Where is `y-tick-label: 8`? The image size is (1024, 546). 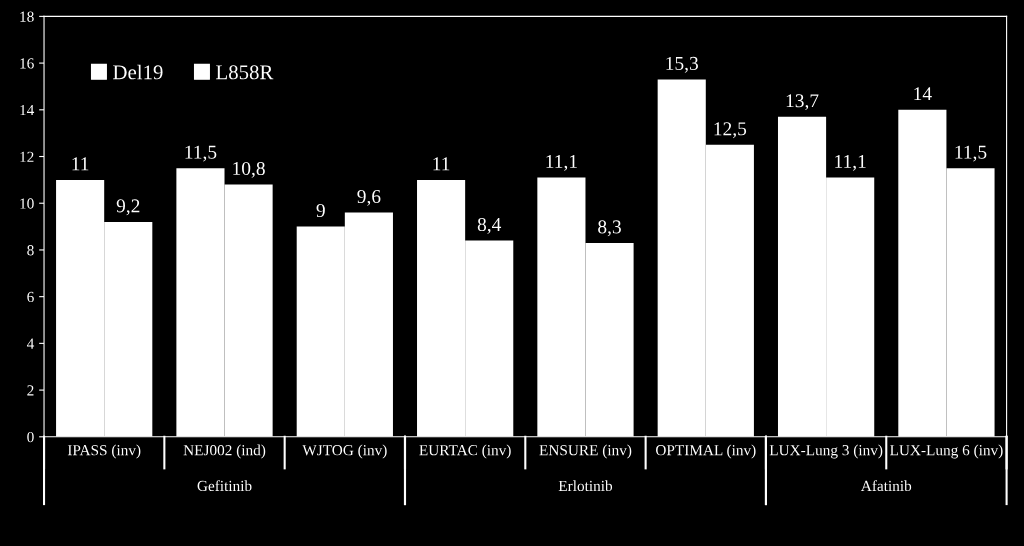 y-tick-label: 8 is located at coordinates (30, 250).